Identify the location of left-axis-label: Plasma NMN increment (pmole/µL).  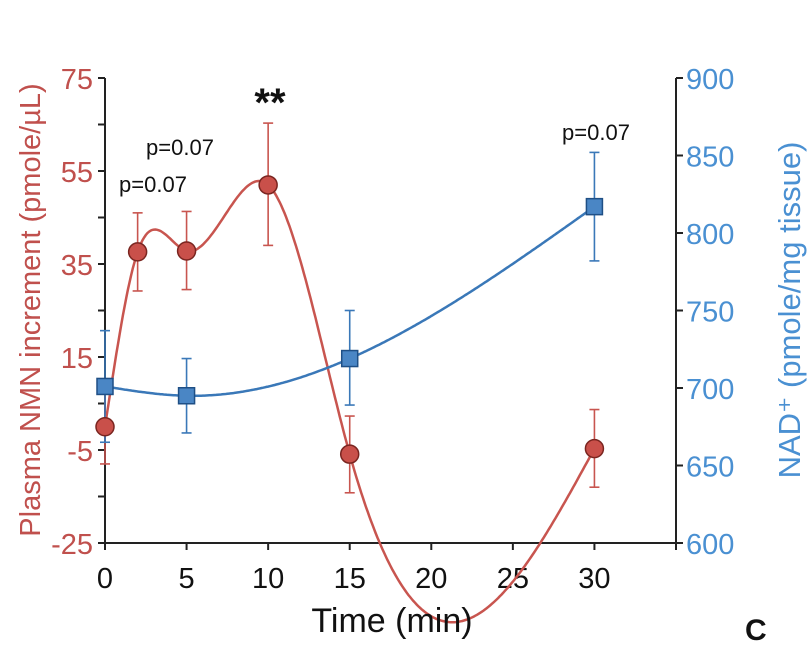
(31, 309).